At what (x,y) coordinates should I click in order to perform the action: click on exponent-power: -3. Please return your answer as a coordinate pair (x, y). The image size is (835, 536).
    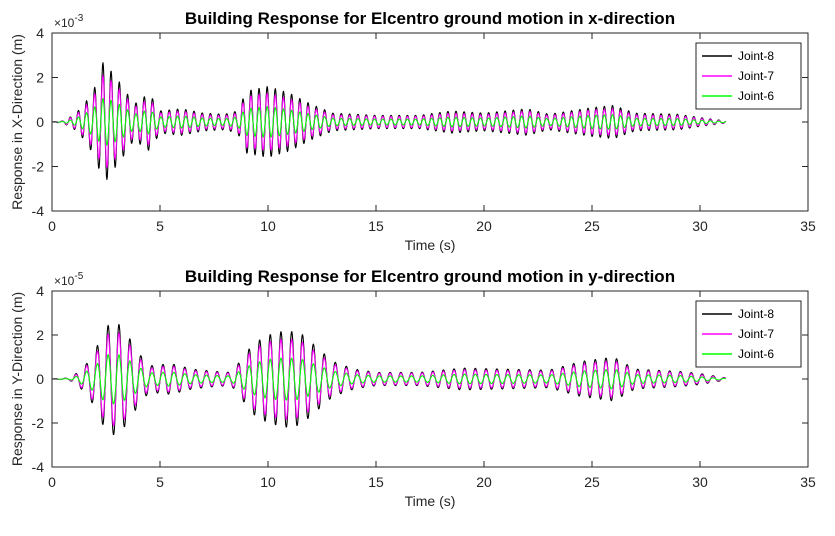
    Looking at the image, I should click on (78, 18).